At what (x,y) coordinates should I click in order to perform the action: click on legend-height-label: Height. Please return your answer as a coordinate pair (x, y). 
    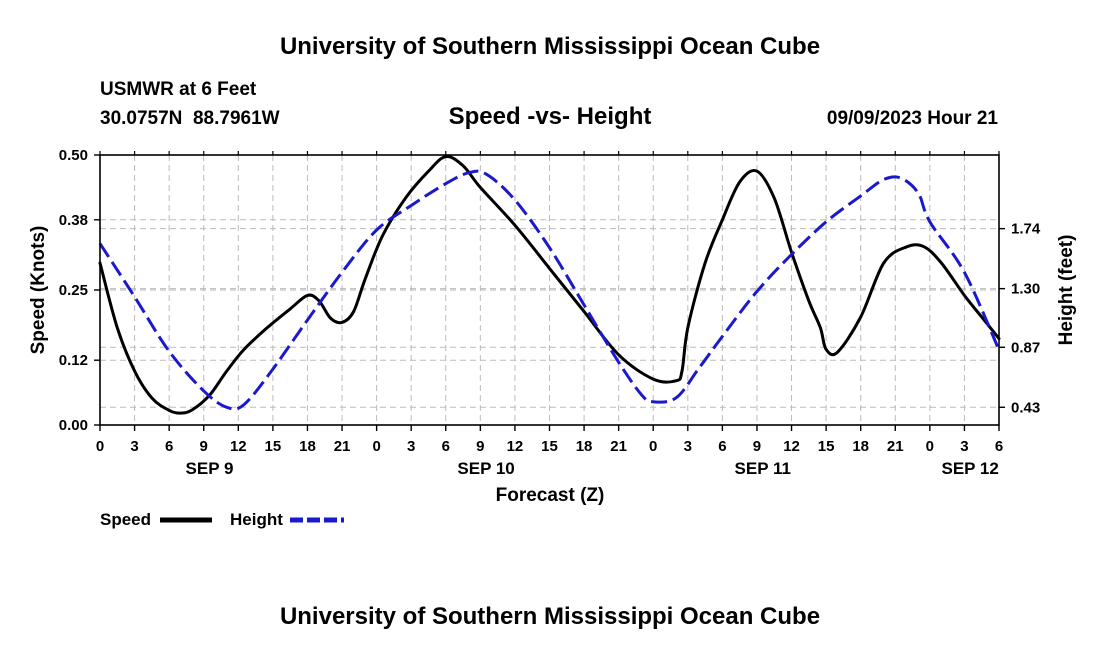
    Looking at the image, I should click on (256, 519).